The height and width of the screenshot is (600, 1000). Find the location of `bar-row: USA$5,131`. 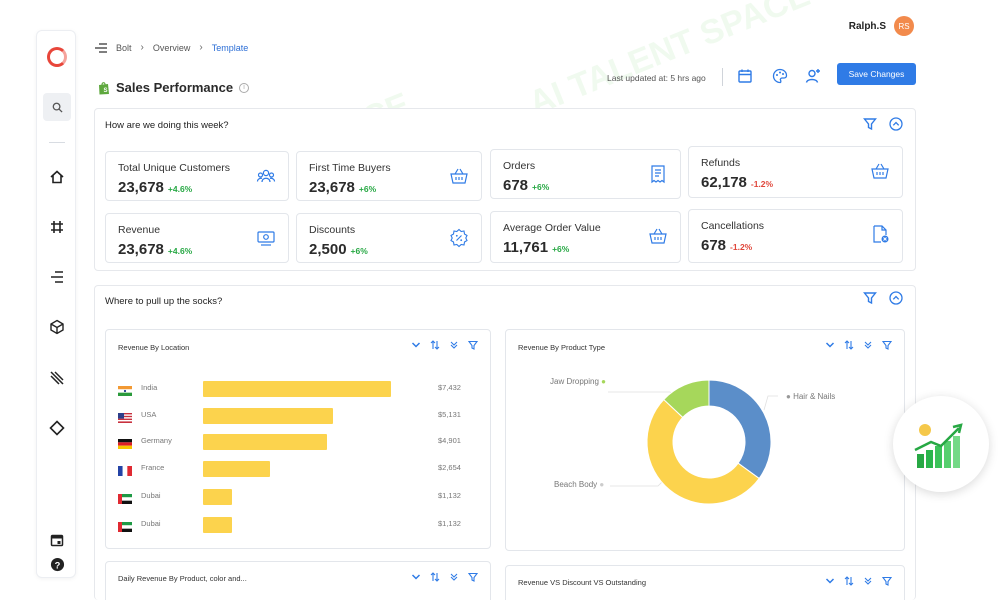

bar-row: USA$5,131 is located at coordinates (298, 416).